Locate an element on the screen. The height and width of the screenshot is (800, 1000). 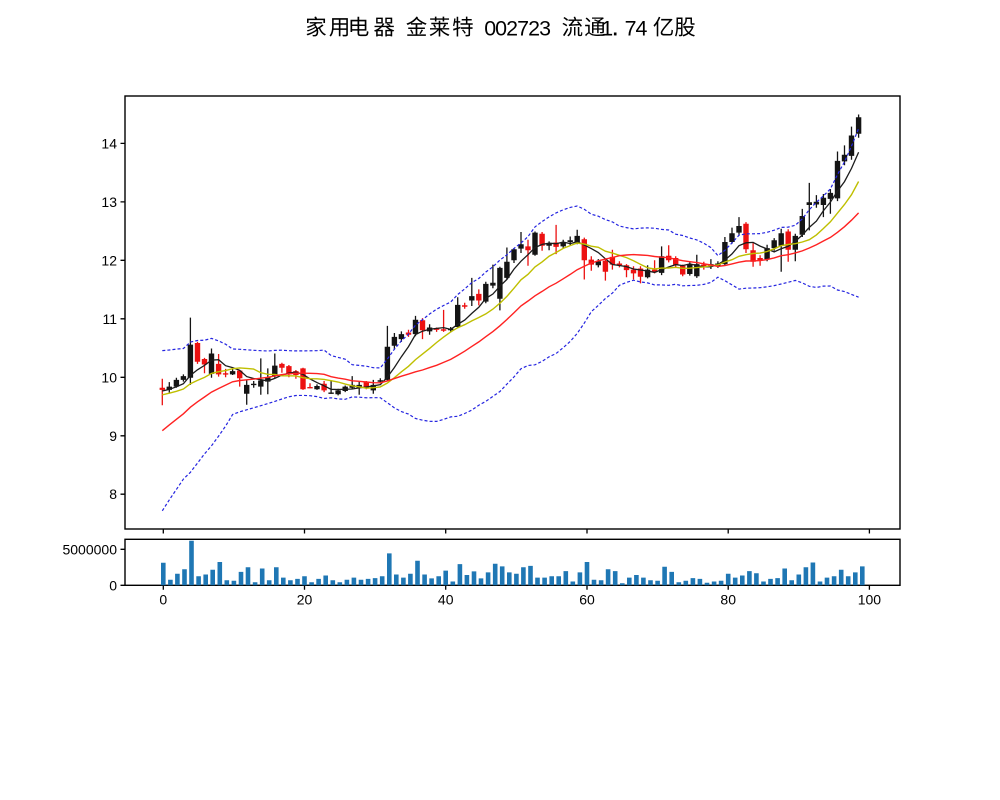
svg-text: 9 is located at coordinates (113, 436).